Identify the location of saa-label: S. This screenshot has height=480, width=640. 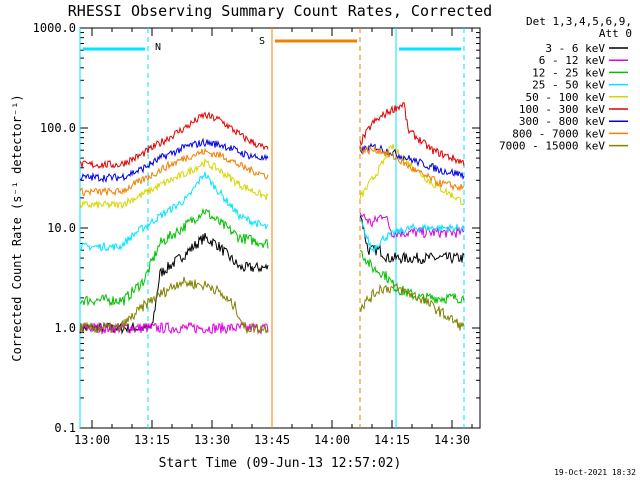
(262, 41).